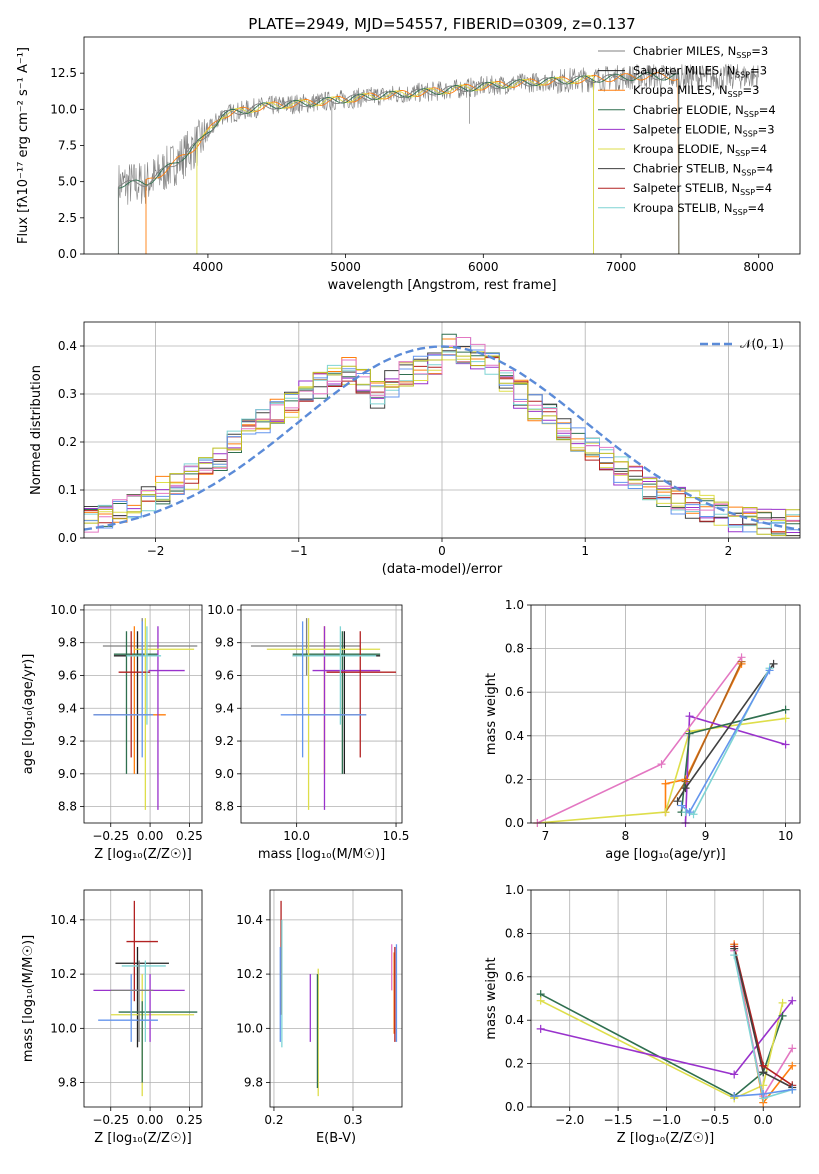 The image size is (819, 1174). What do you see at coordinates (438, 135) in the screenshot?
I see `observed-spectrum` at bounding box center [438, 135].